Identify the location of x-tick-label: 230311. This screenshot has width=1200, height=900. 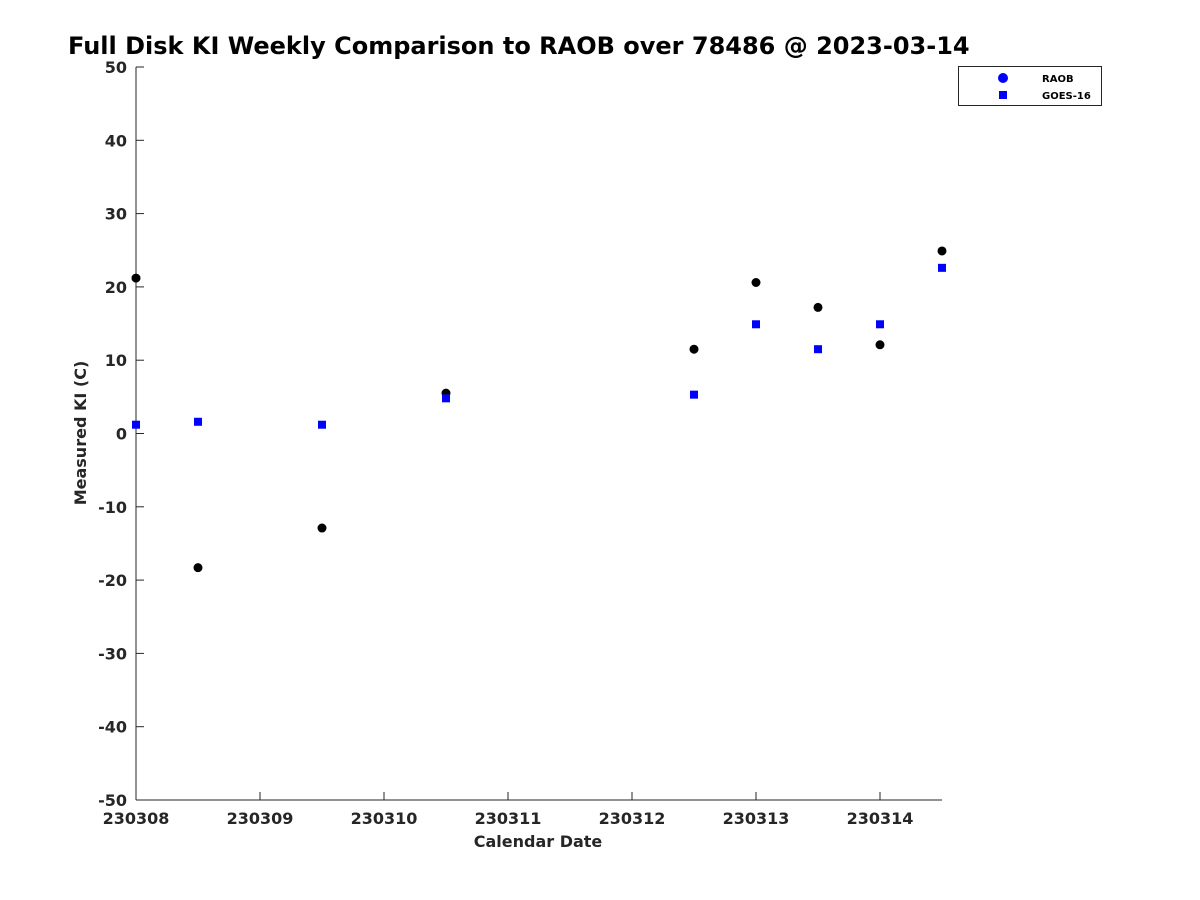
(508, 818).